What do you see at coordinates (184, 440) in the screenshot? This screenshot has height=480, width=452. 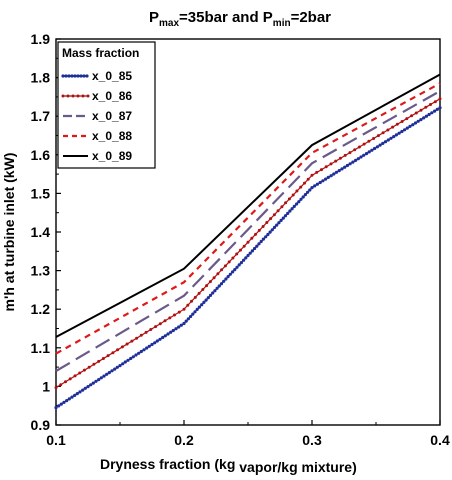 I see `x-tick-label: 0.2` at bounding box center [184, 440].